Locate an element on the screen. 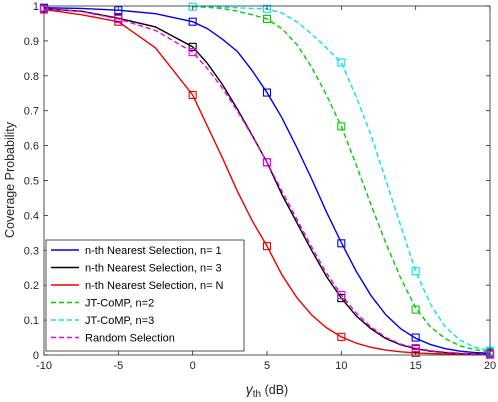 The image size is (498, 402). y-tick-label: 0.9 is located at coordinates (31, 42).